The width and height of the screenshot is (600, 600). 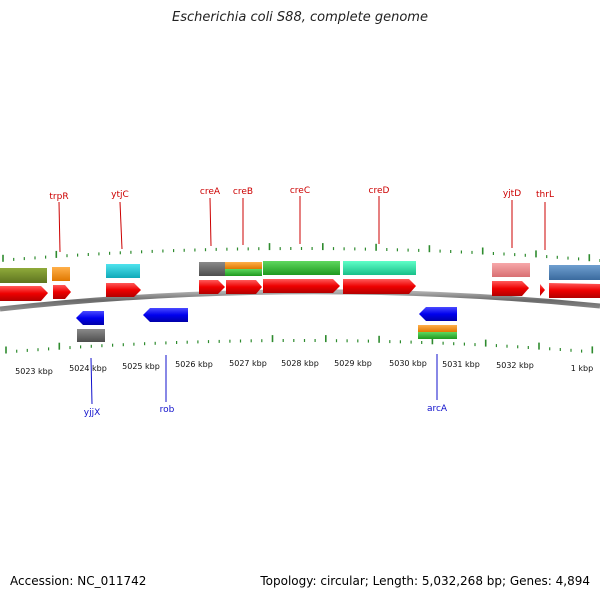 What do you see at coordinates (437, 335) in the screenshot?
I see `feature-box-green-arca` at bounding box center [437, 335].